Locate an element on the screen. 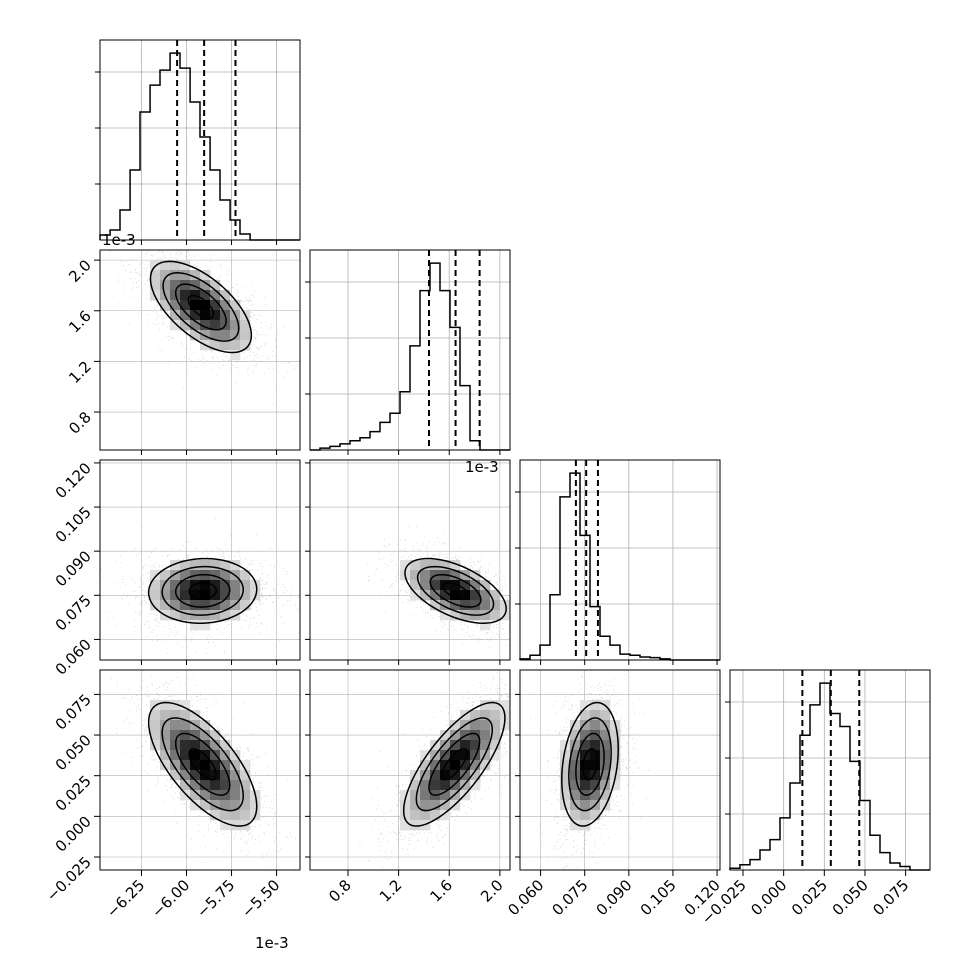 This screenshot has width=970, height=970. y-tick-label: 0.120 is located at coordinates (73, 480).